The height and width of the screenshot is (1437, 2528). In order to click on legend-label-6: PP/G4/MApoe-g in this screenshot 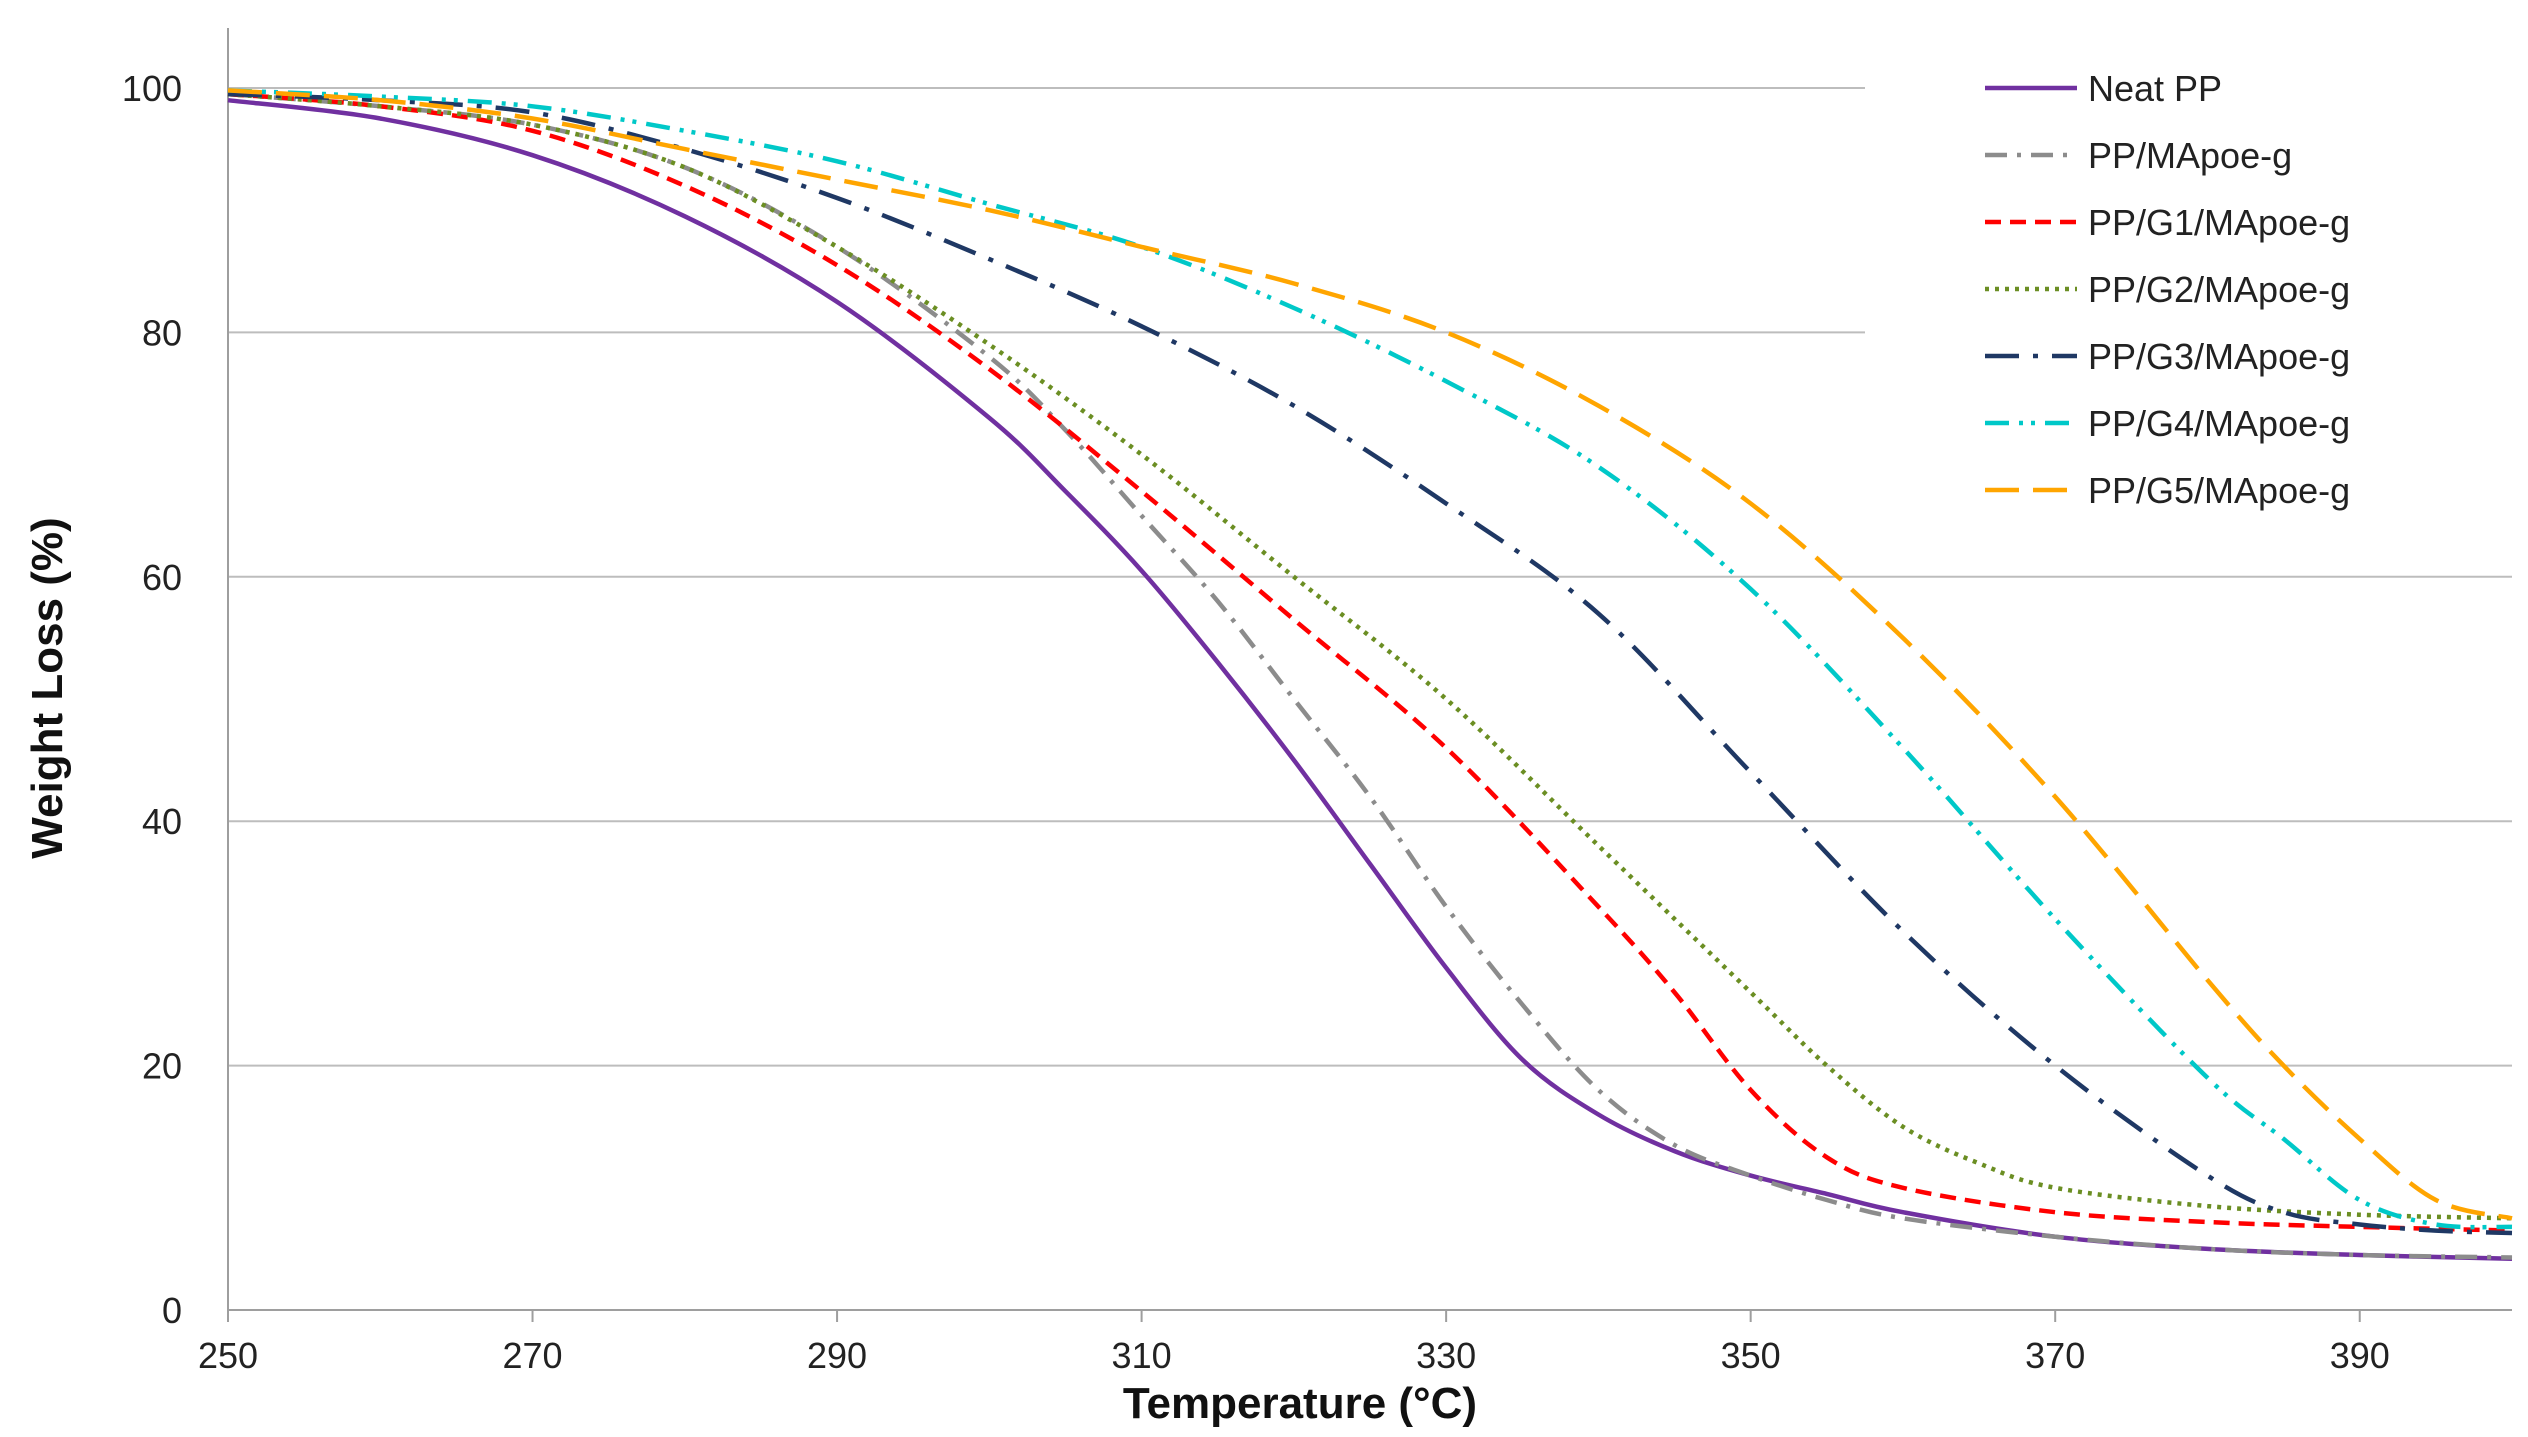, I will do `click(2219, 423)`.